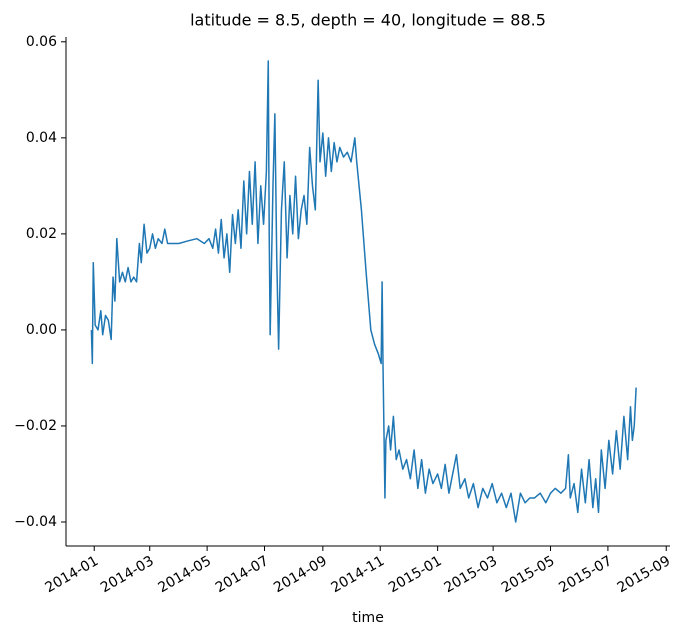 Image resolution: width=685 pixels, height=637 pixels. Describe the element at coordinates (127, 574) in the screenshot. I see `x-tick-label: 2014-03` at that location.